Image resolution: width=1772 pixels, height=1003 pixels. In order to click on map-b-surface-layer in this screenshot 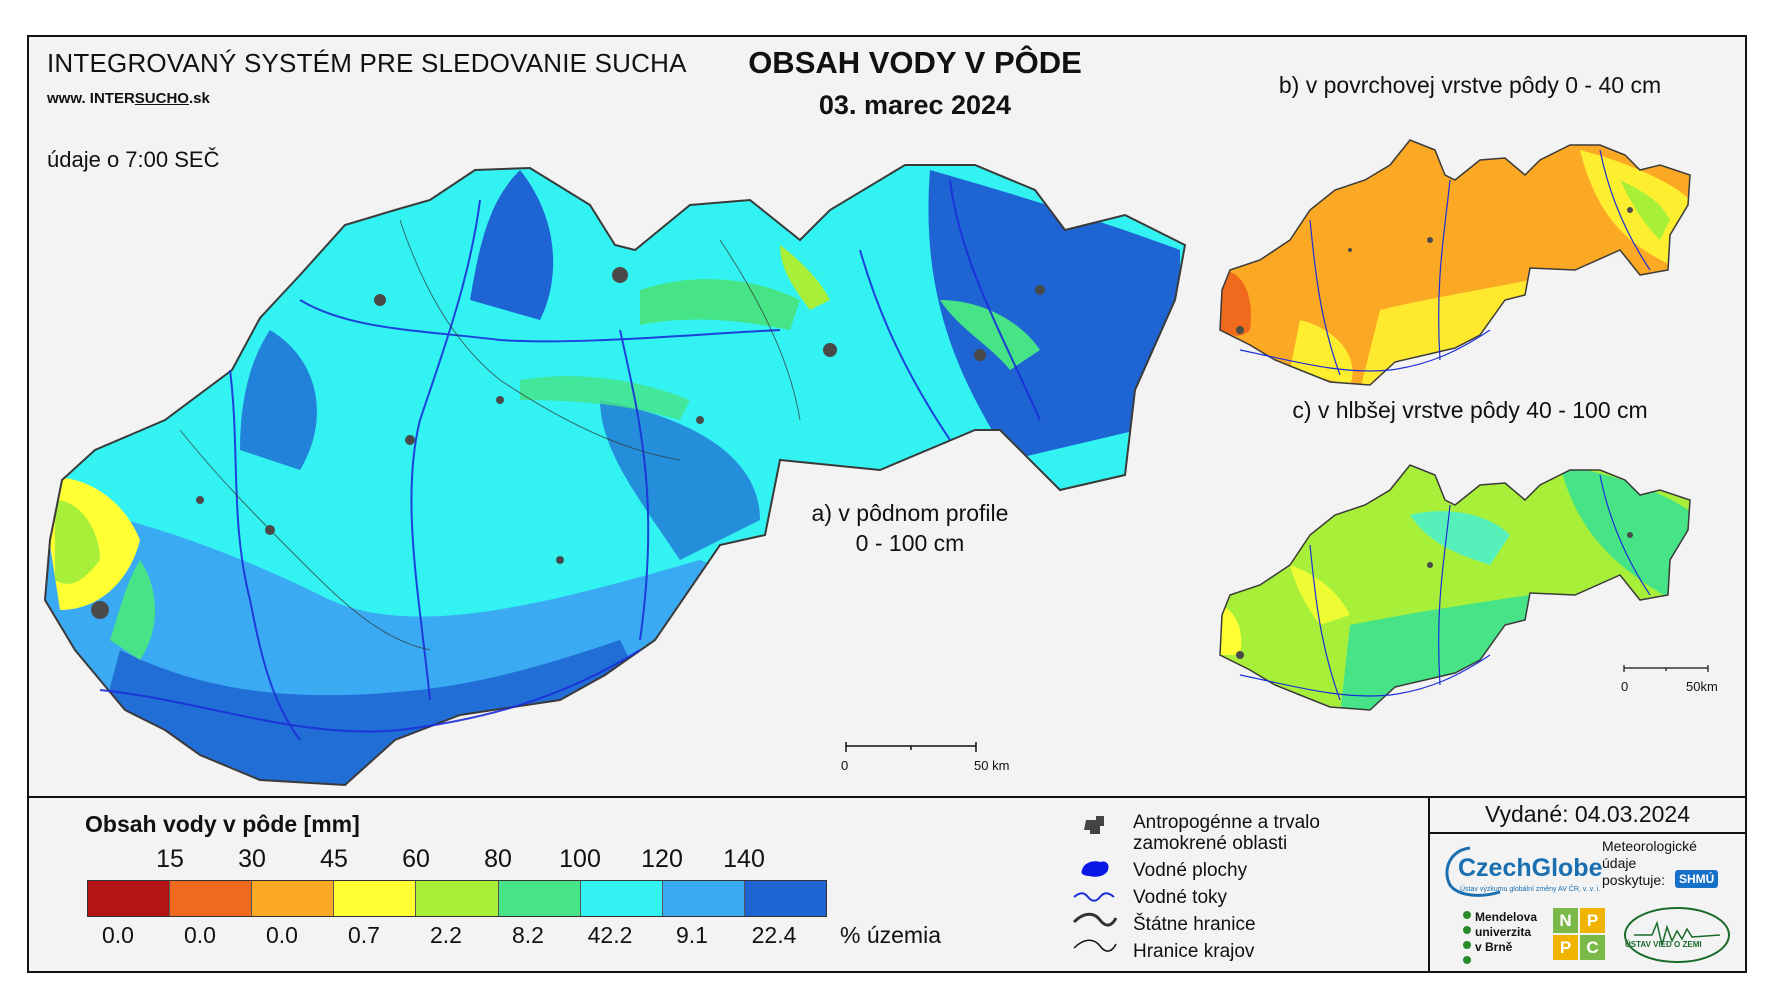, I will do `click(1455, 262)`.